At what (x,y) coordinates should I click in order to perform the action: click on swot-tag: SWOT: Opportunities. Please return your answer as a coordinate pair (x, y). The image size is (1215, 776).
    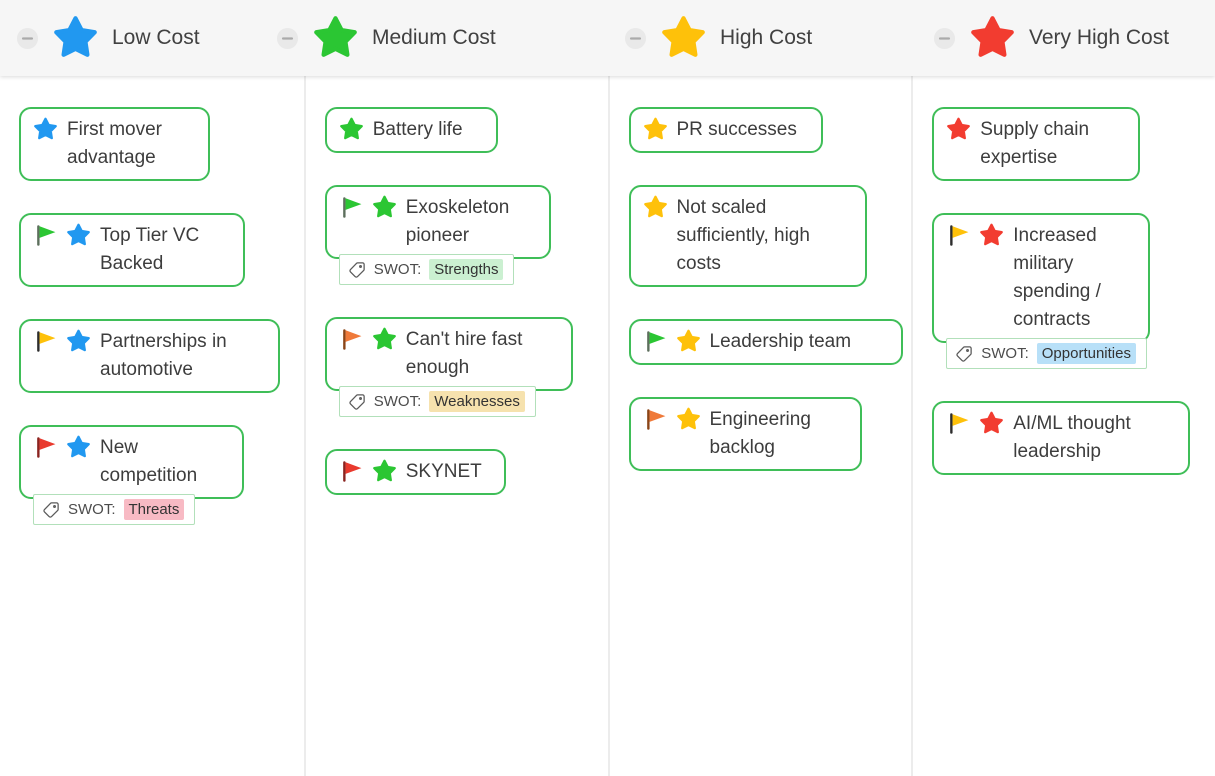
    Looking at the image, I should click on (1046, 353).